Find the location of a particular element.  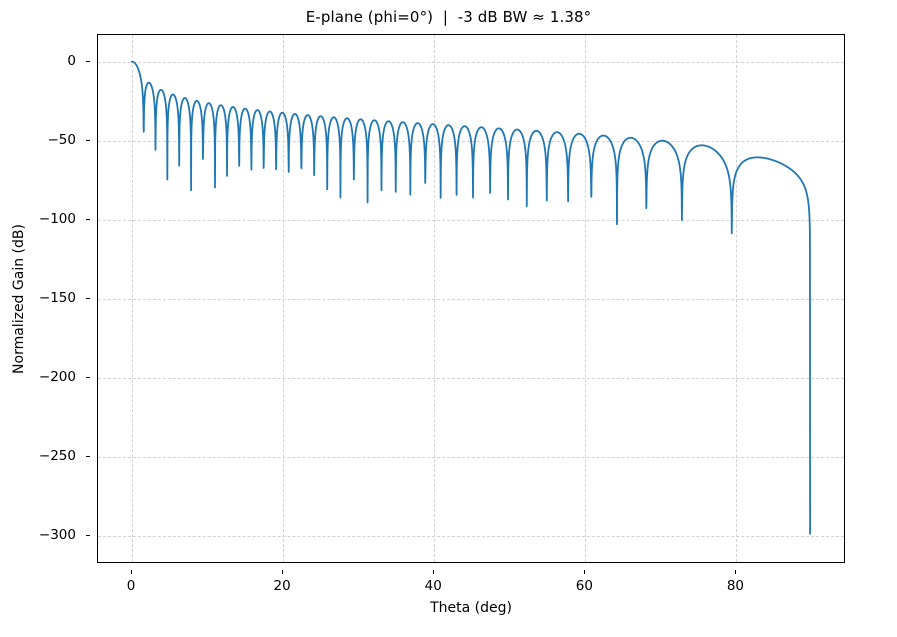

y-tick-label: 0 is located at coordinates (71, 60).